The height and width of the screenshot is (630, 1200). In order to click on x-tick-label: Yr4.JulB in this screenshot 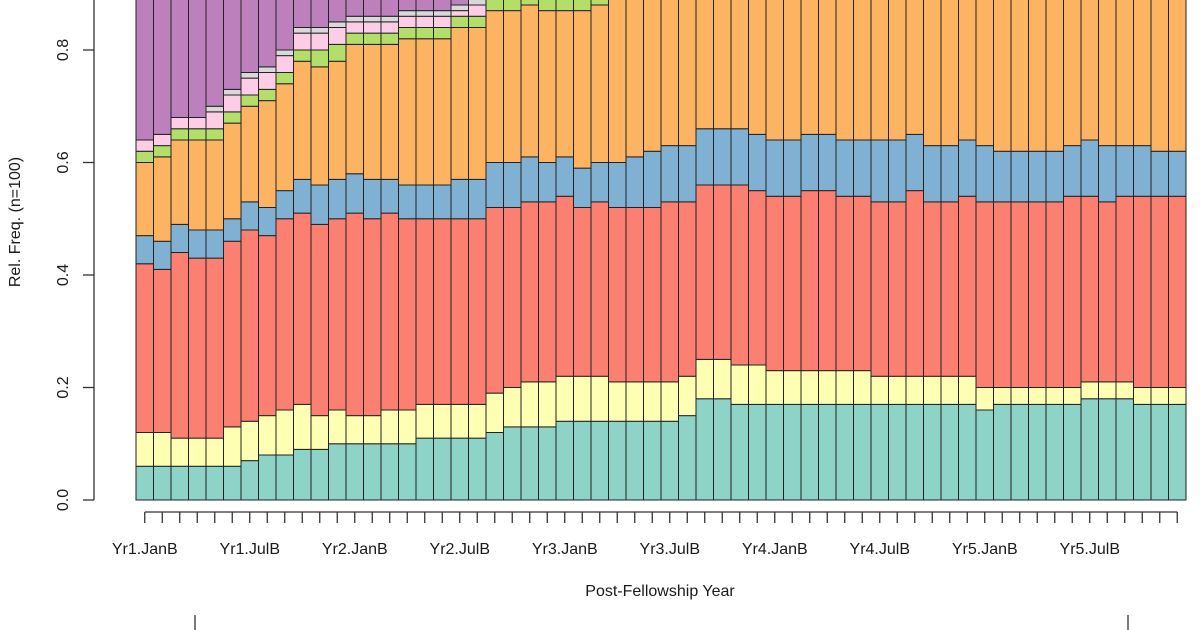, I will do `click(880, 549)`.